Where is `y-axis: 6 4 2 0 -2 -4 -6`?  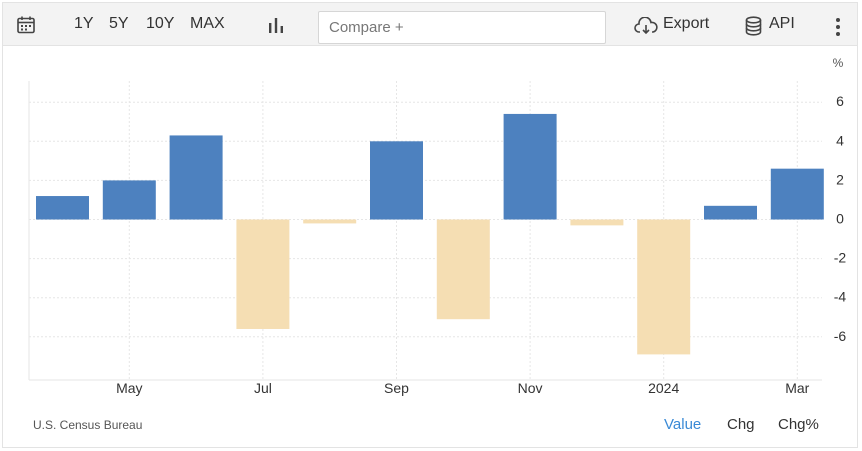 y-axis: 6 4 2 0 -2 -4 -6 is located at coordinates (840, 218).